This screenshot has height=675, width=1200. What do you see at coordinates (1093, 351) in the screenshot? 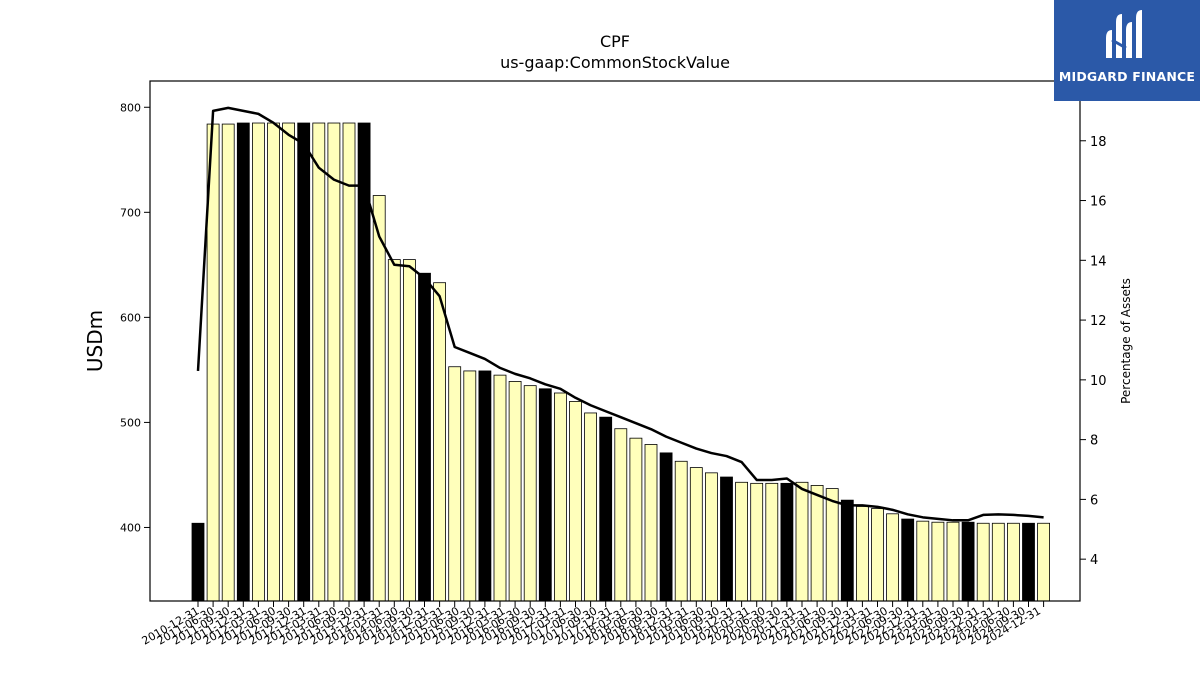
I see `y-axis-right: 4 6 8 10 12 14 16 18` at bounding box center [1093, 351].